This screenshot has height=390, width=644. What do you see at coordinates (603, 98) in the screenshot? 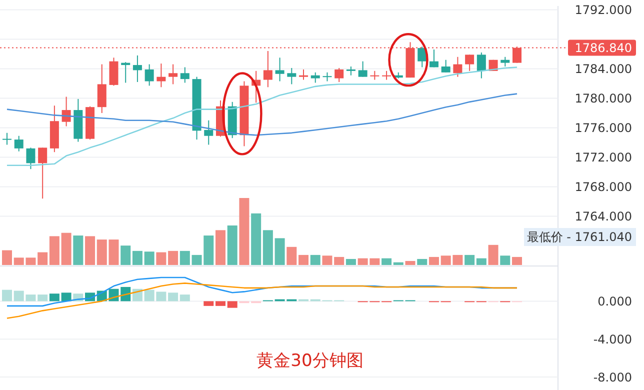
I see `y-tick-label: 1780.000` at bounding box center [603, 98].